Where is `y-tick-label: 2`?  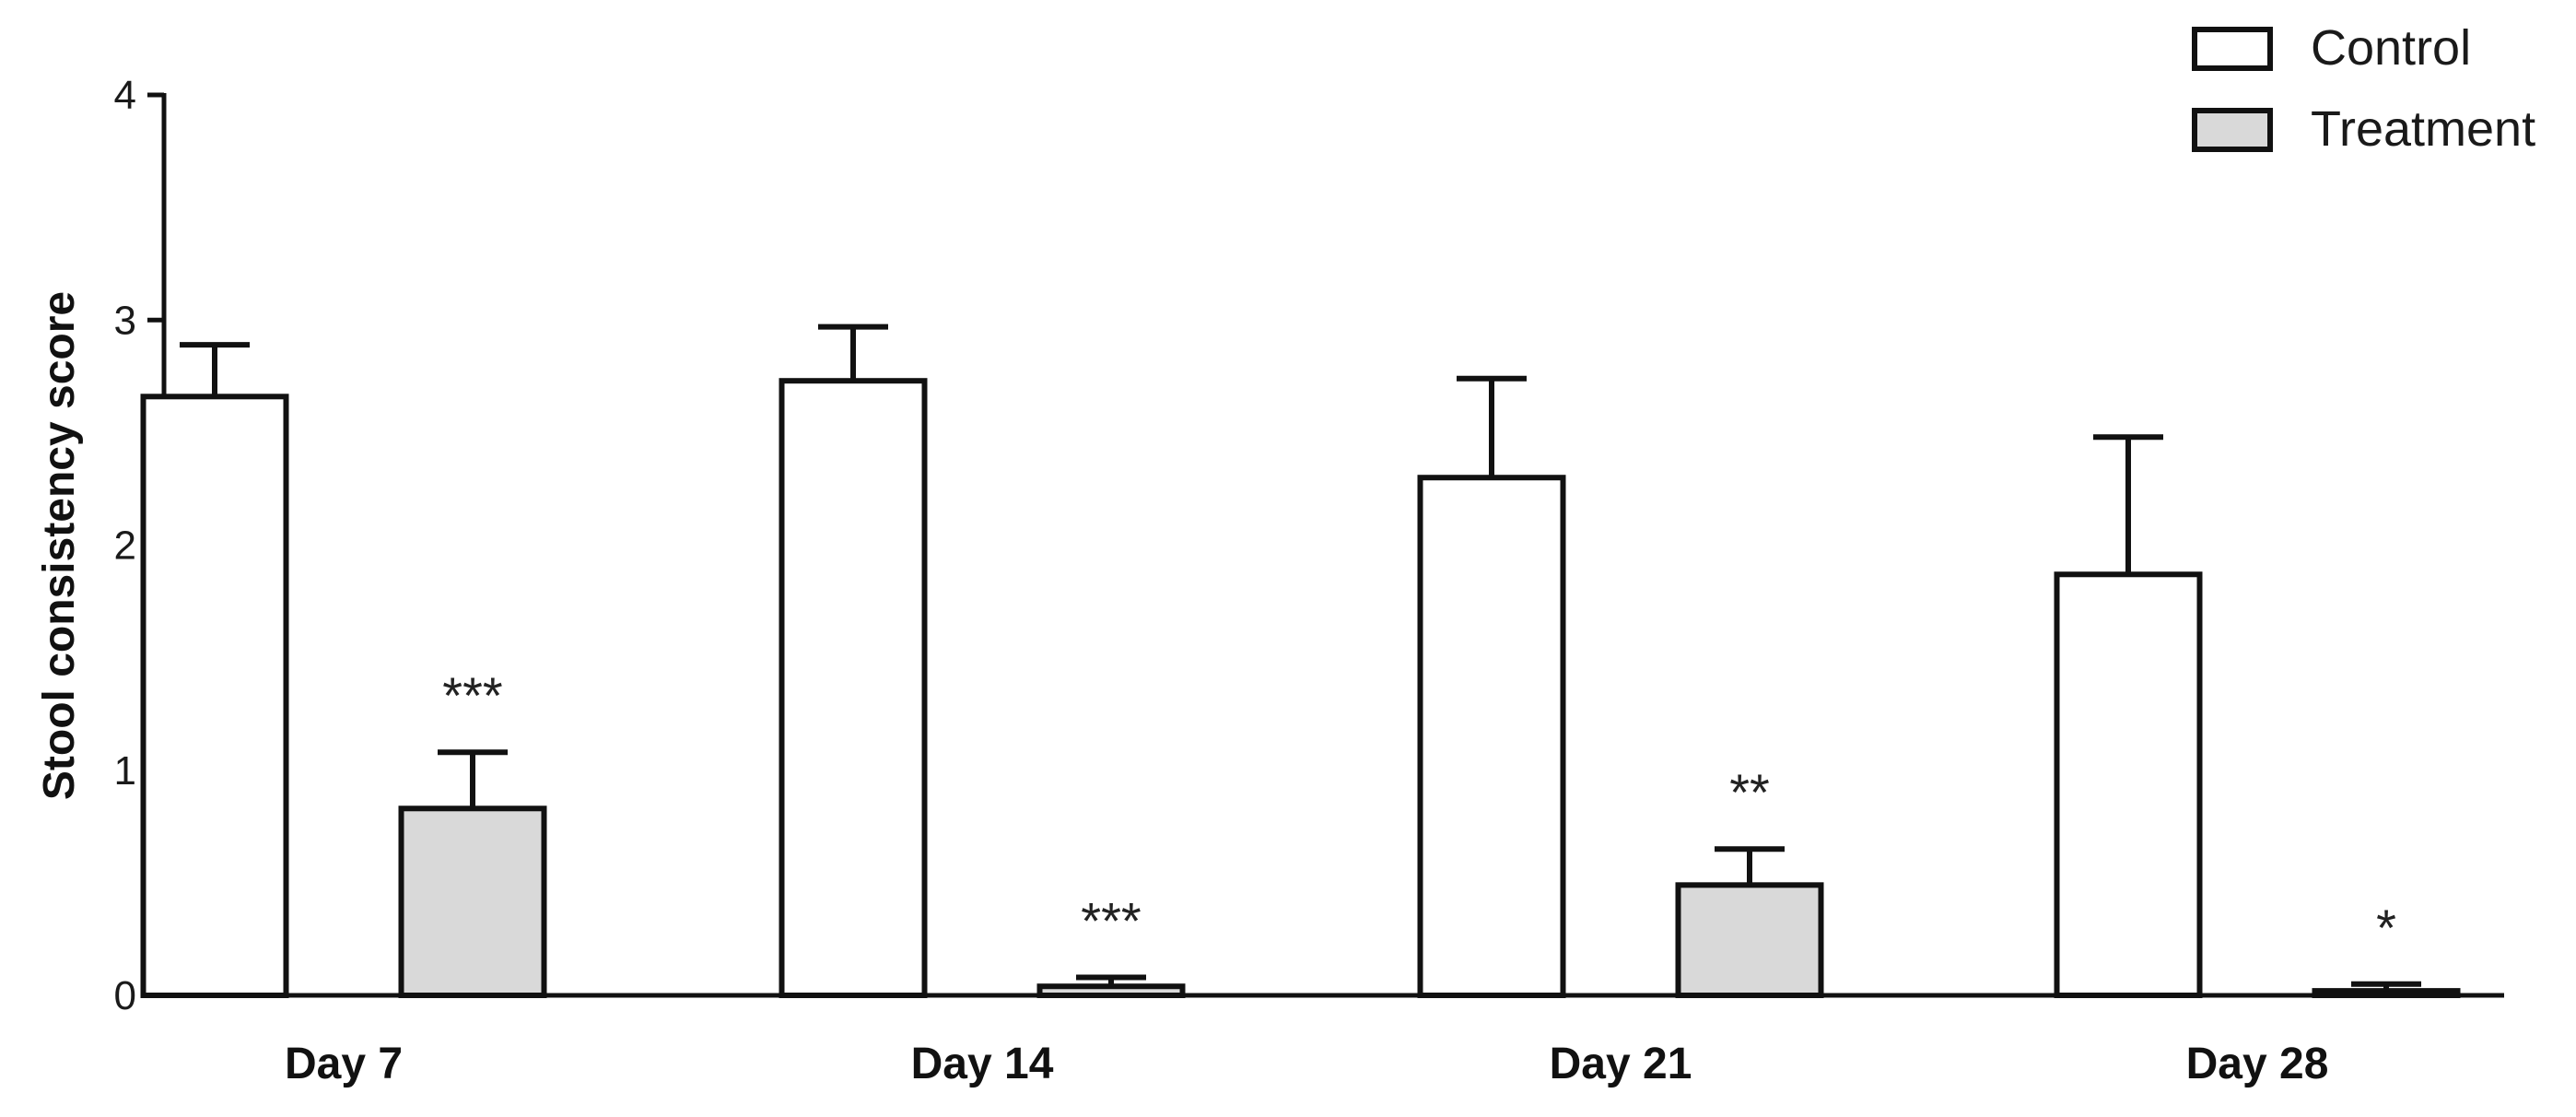 y-tick-label: 2 is located at coordinates (125, 546).